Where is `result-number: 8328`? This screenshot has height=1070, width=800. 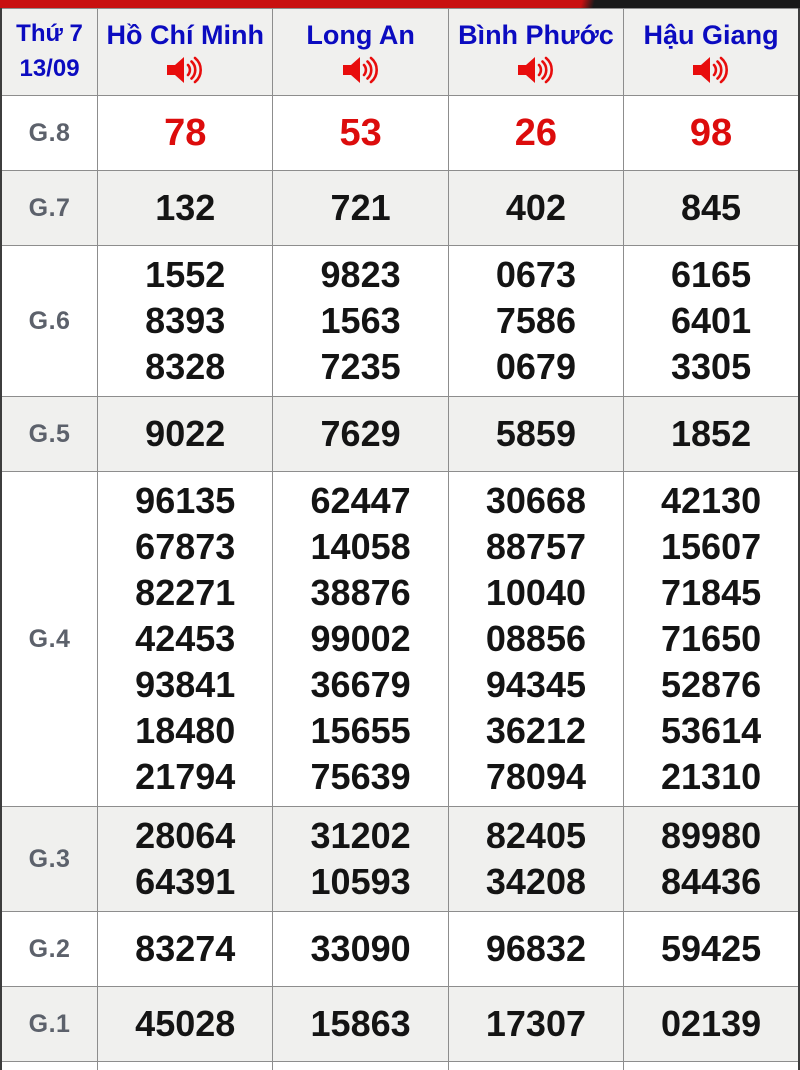
result-number: 8328 is located at coordinates (185, 366).